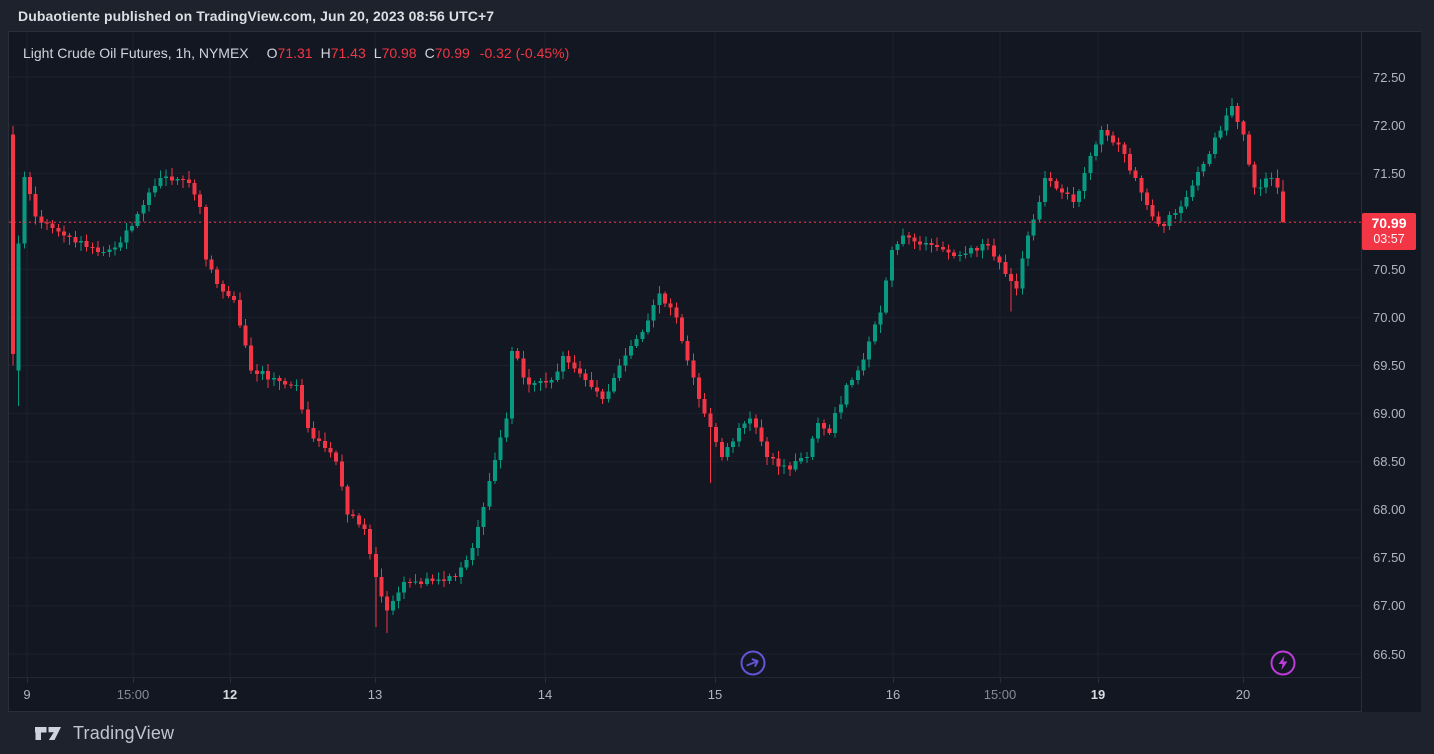 This screenshot has width=1434, height=754. What do you see at coordinates (136, 53) in the screenshot?
I see `symbol-title: Light Crude Oil Futures, 1h, NYMEX` at bounding box center [136, 53].